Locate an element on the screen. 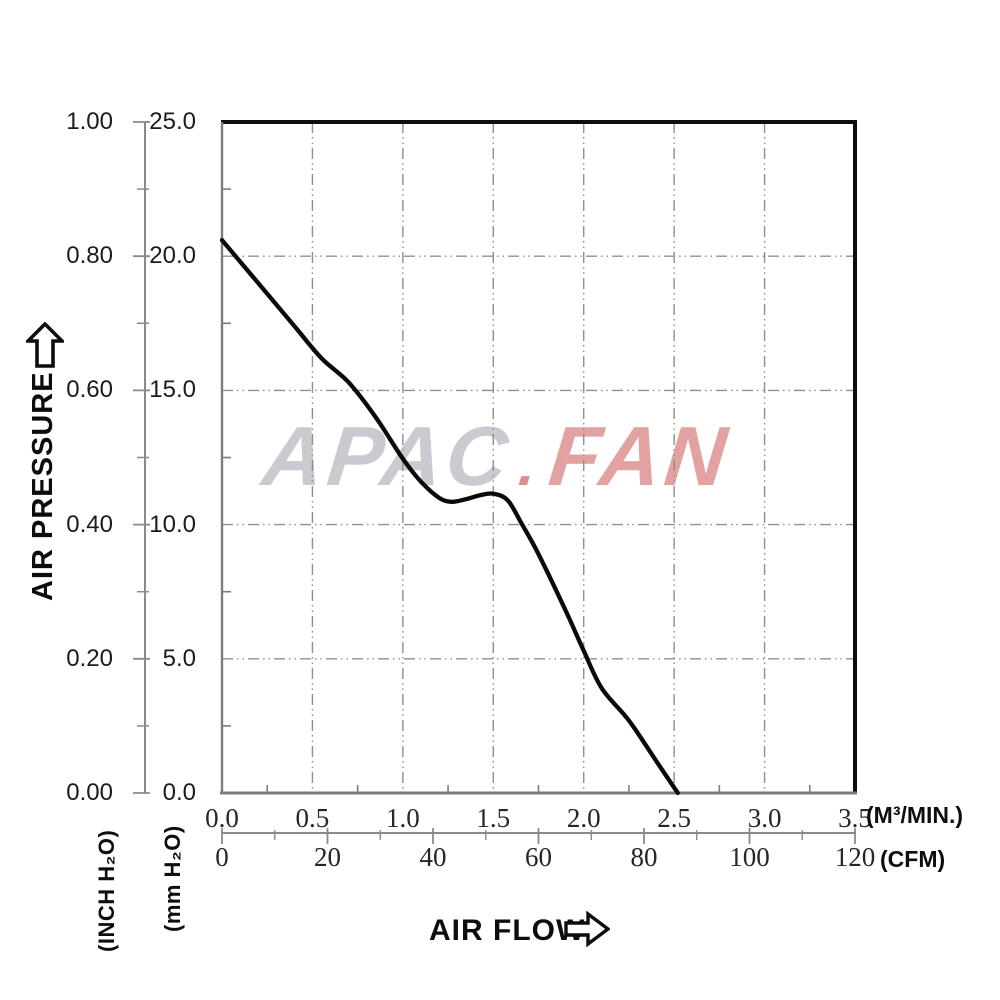 The width and height of the screenshot is (1000, 1000). x-tick-m3min: 2.0 is located at coordinates (583, 818).